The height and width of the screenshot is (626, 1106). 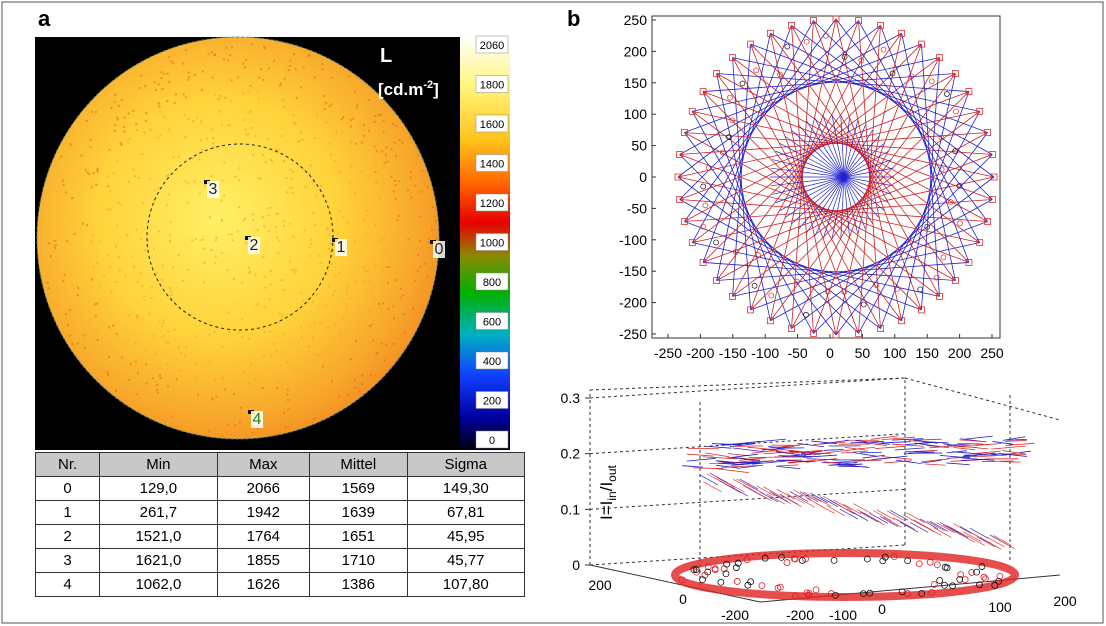 I want to click on z-tick-label: 0, so click(x=576, y=565).